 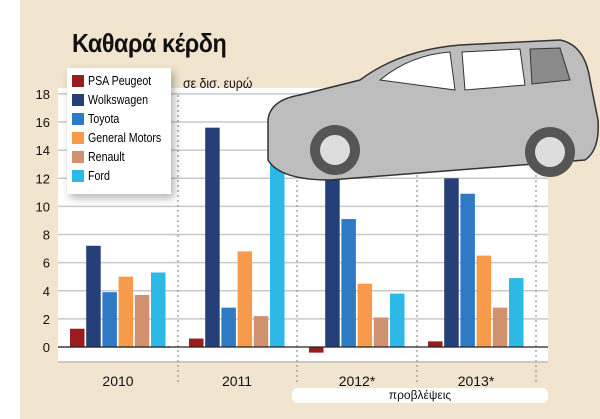 I want to click on legend-item: General Motors, so click(x=121, y=138).